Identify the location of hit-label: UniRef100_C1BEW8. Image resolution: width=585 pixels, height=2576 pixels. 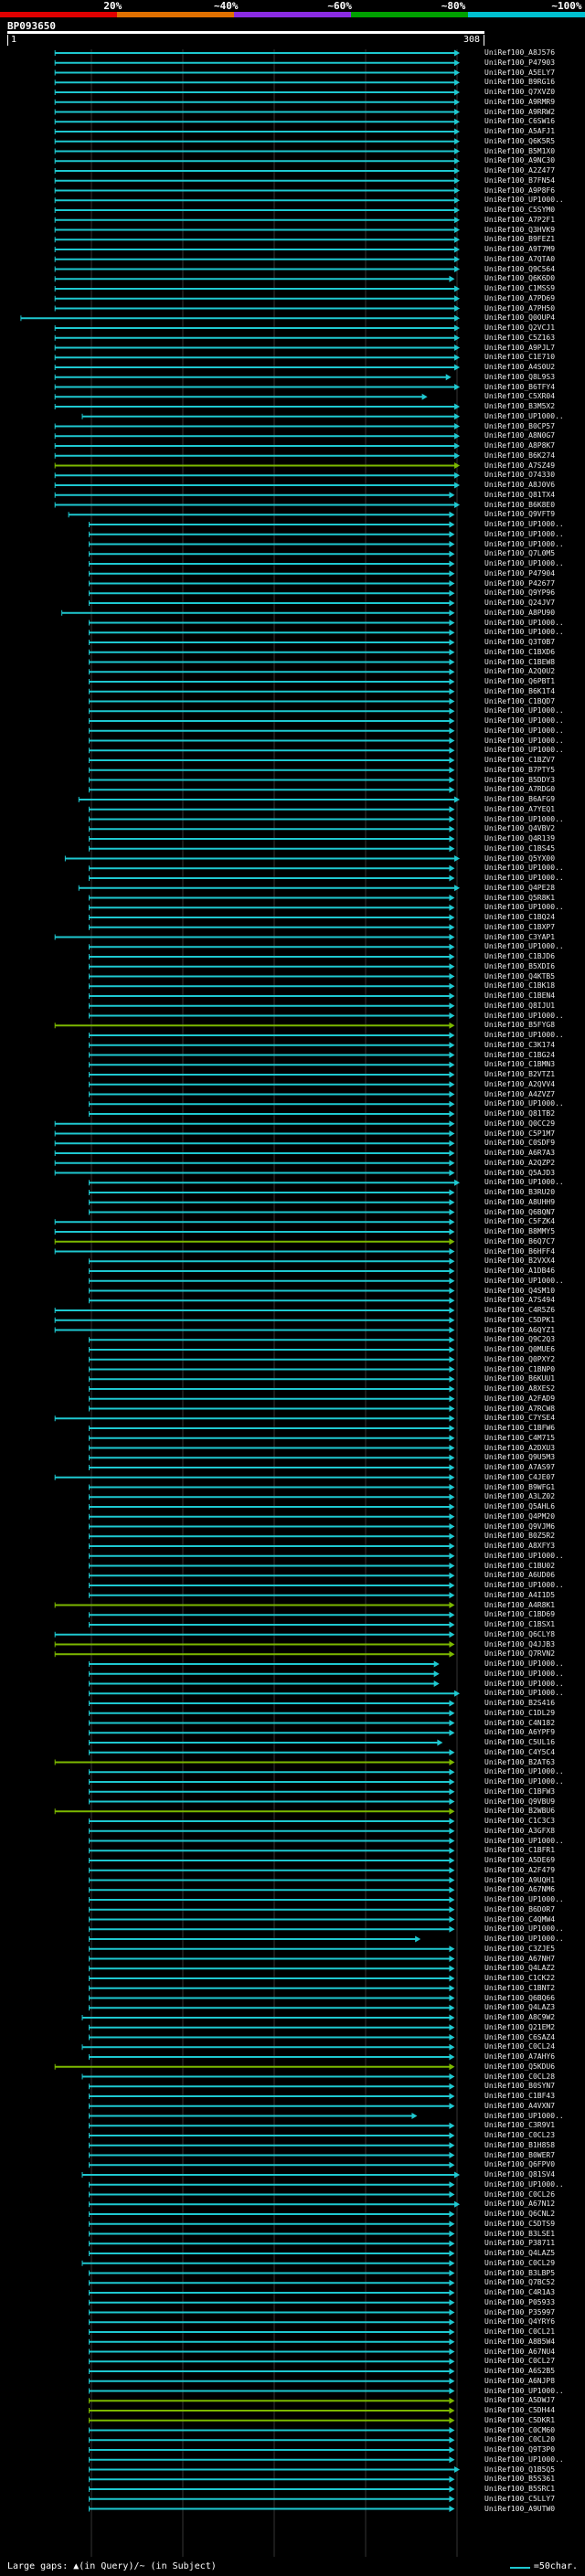
(520, 661).